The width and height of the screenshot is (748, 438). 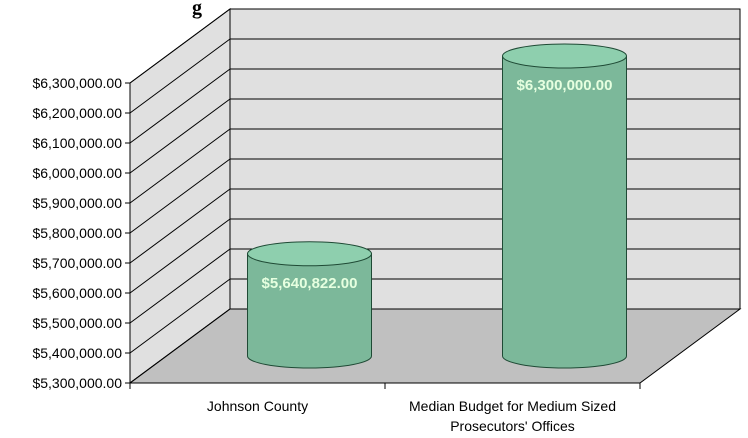 I want to click on floor, so click(x=435, y=346).